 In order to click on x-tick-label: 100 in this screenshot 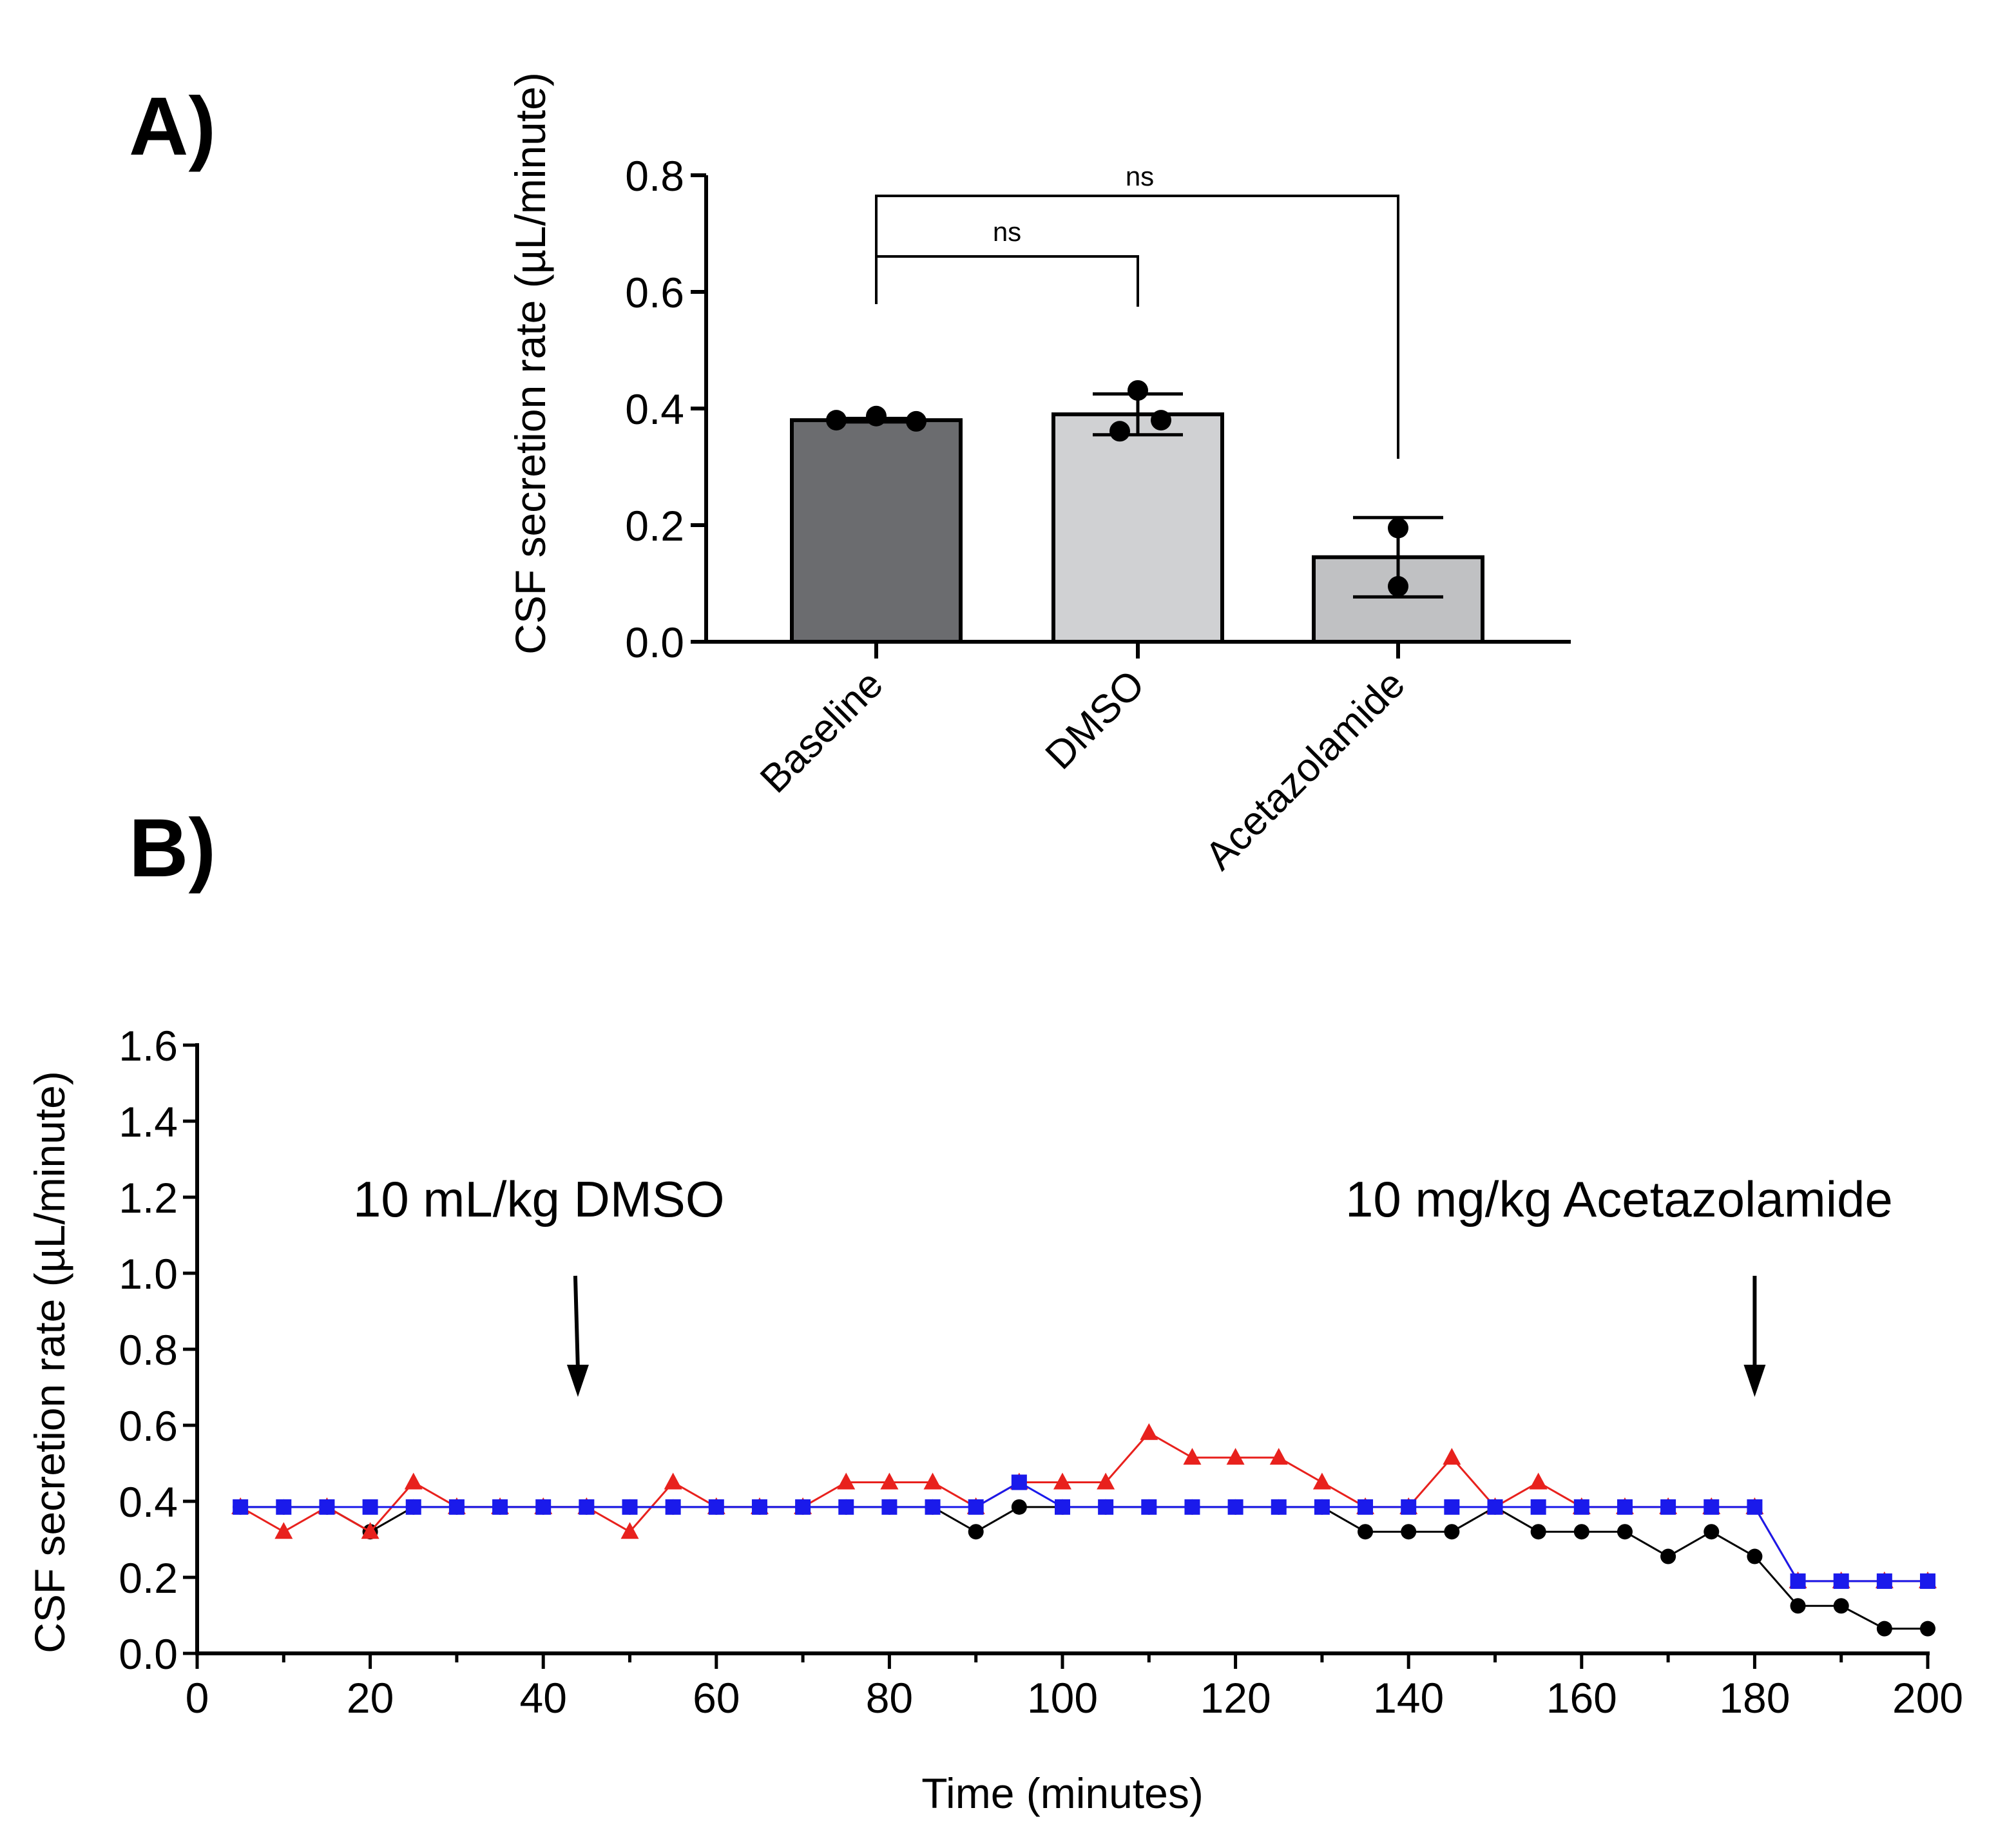, I will do `click(1062, 1698)`.